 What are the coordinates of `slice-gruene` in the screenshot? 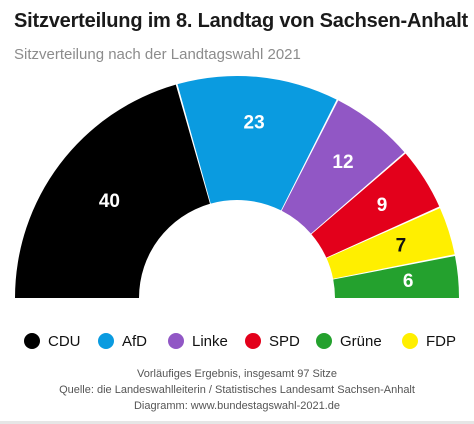 It's located at (396, 277).